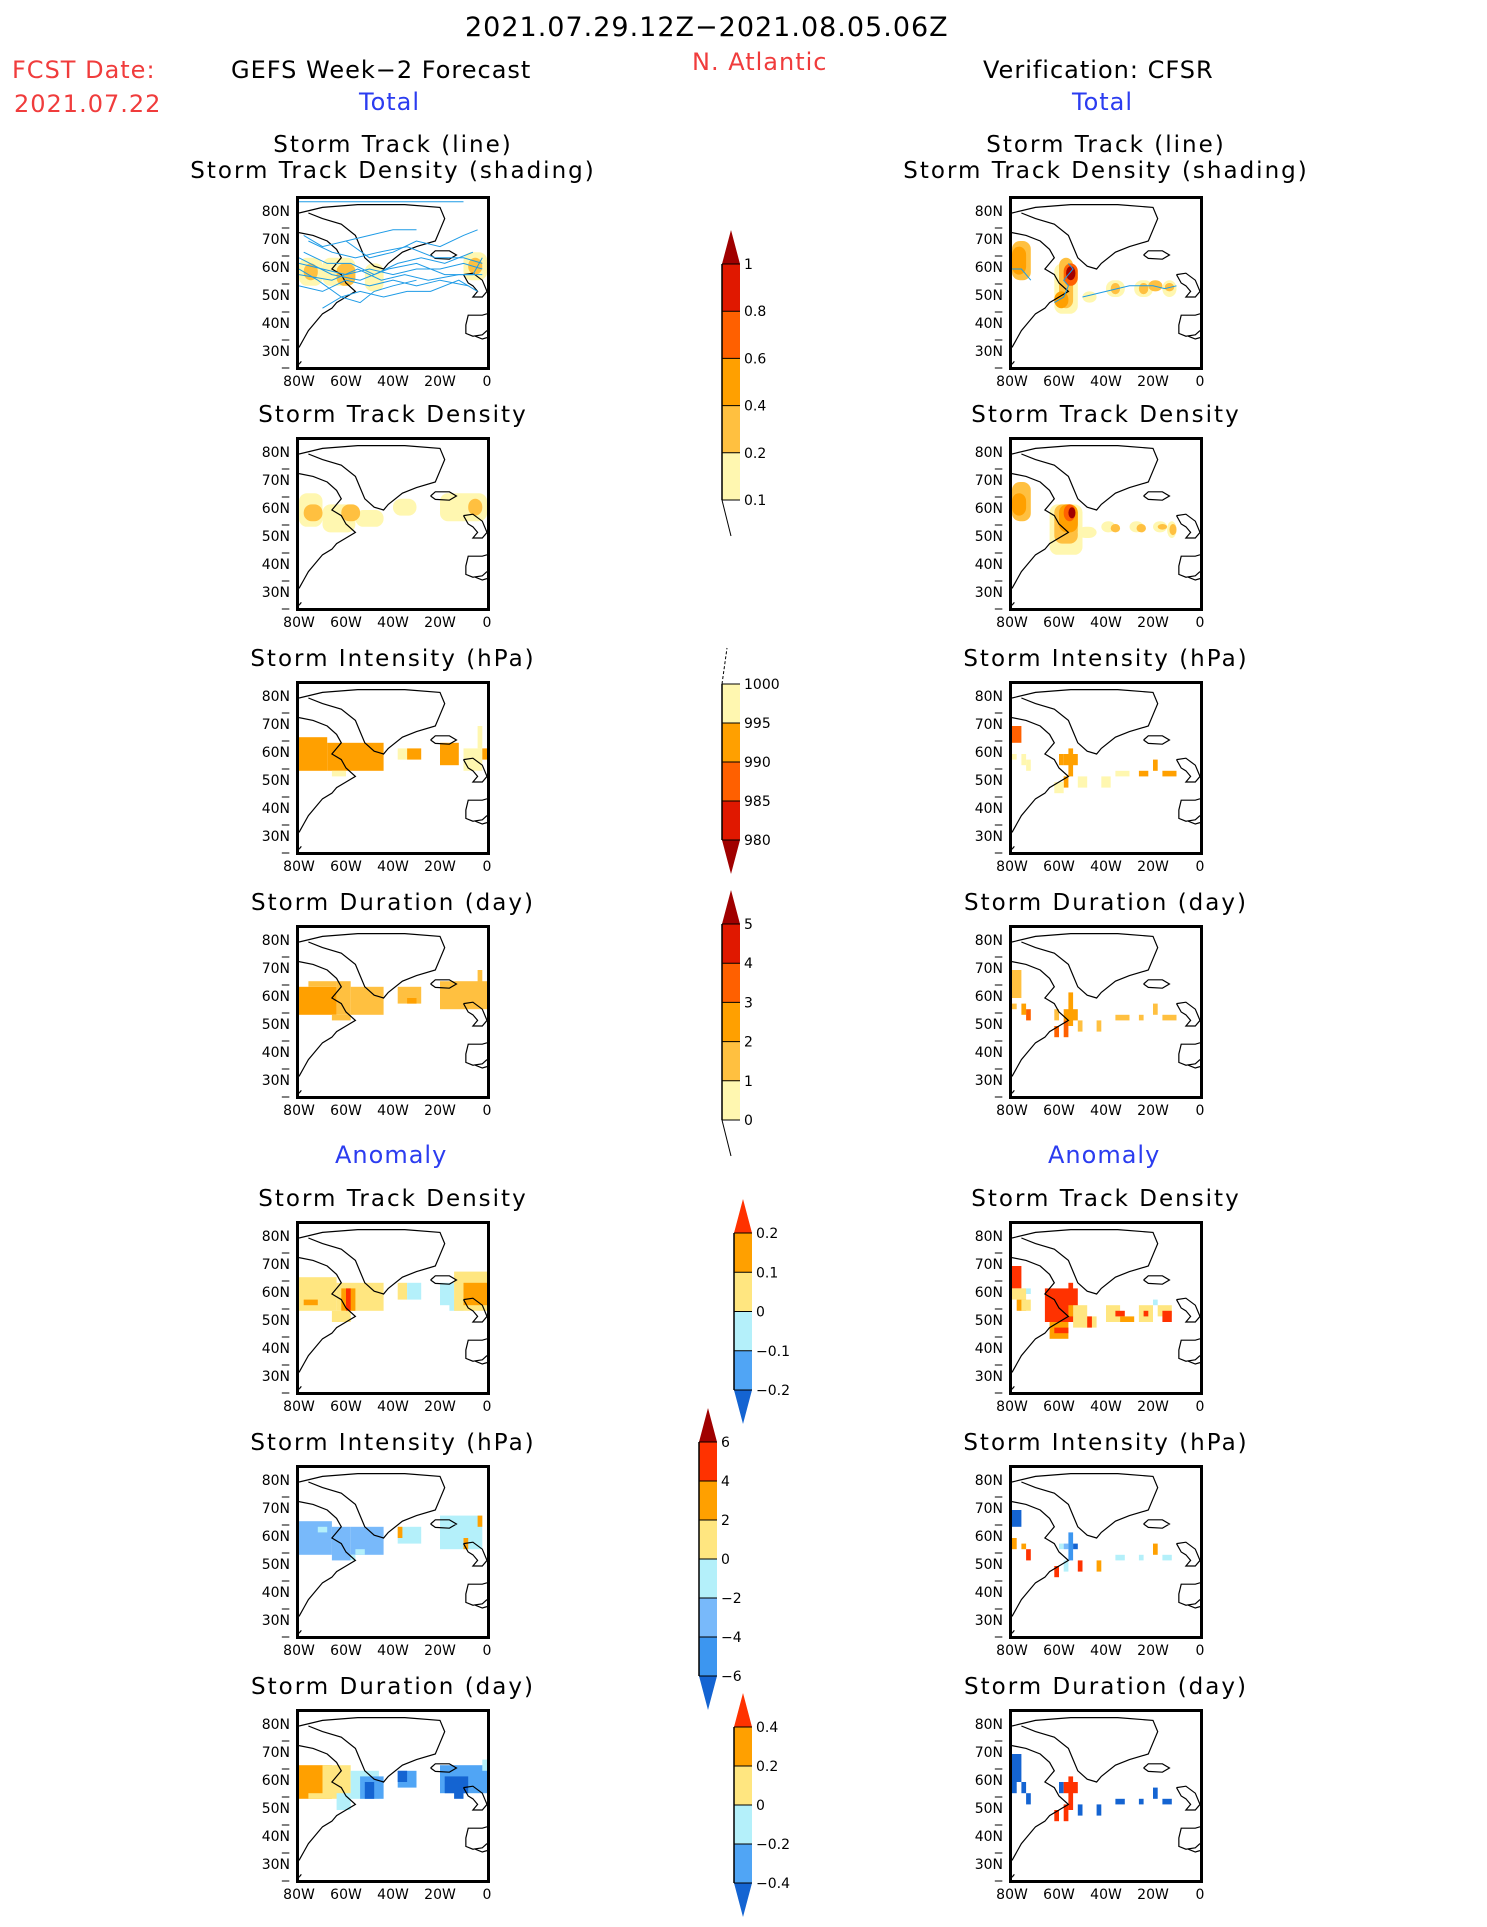  What do you see at coordinates (393, 171) in the screenshot?
I see `panel-title: Storm Track Density (shading)` at bounding box center [393, 171].